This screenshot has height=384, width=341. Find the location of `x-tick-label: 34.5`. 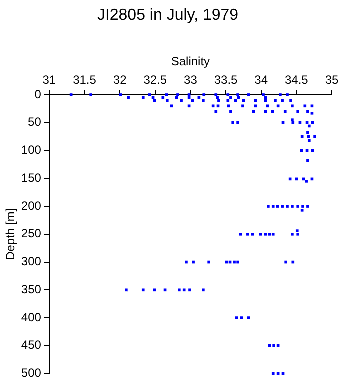

x-tick-label: 34.5 is located at coordinates (297, 80).